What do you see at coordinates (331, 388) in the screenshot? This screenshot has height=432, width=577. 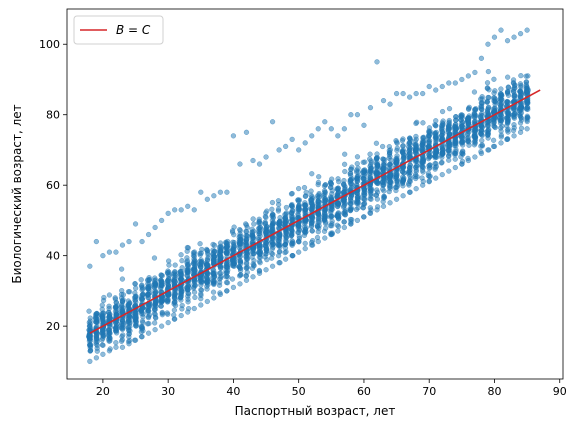 I see `x-axis-ticks: 20 30 40 50 60 70 80 90` at bounding box center [331, 388].